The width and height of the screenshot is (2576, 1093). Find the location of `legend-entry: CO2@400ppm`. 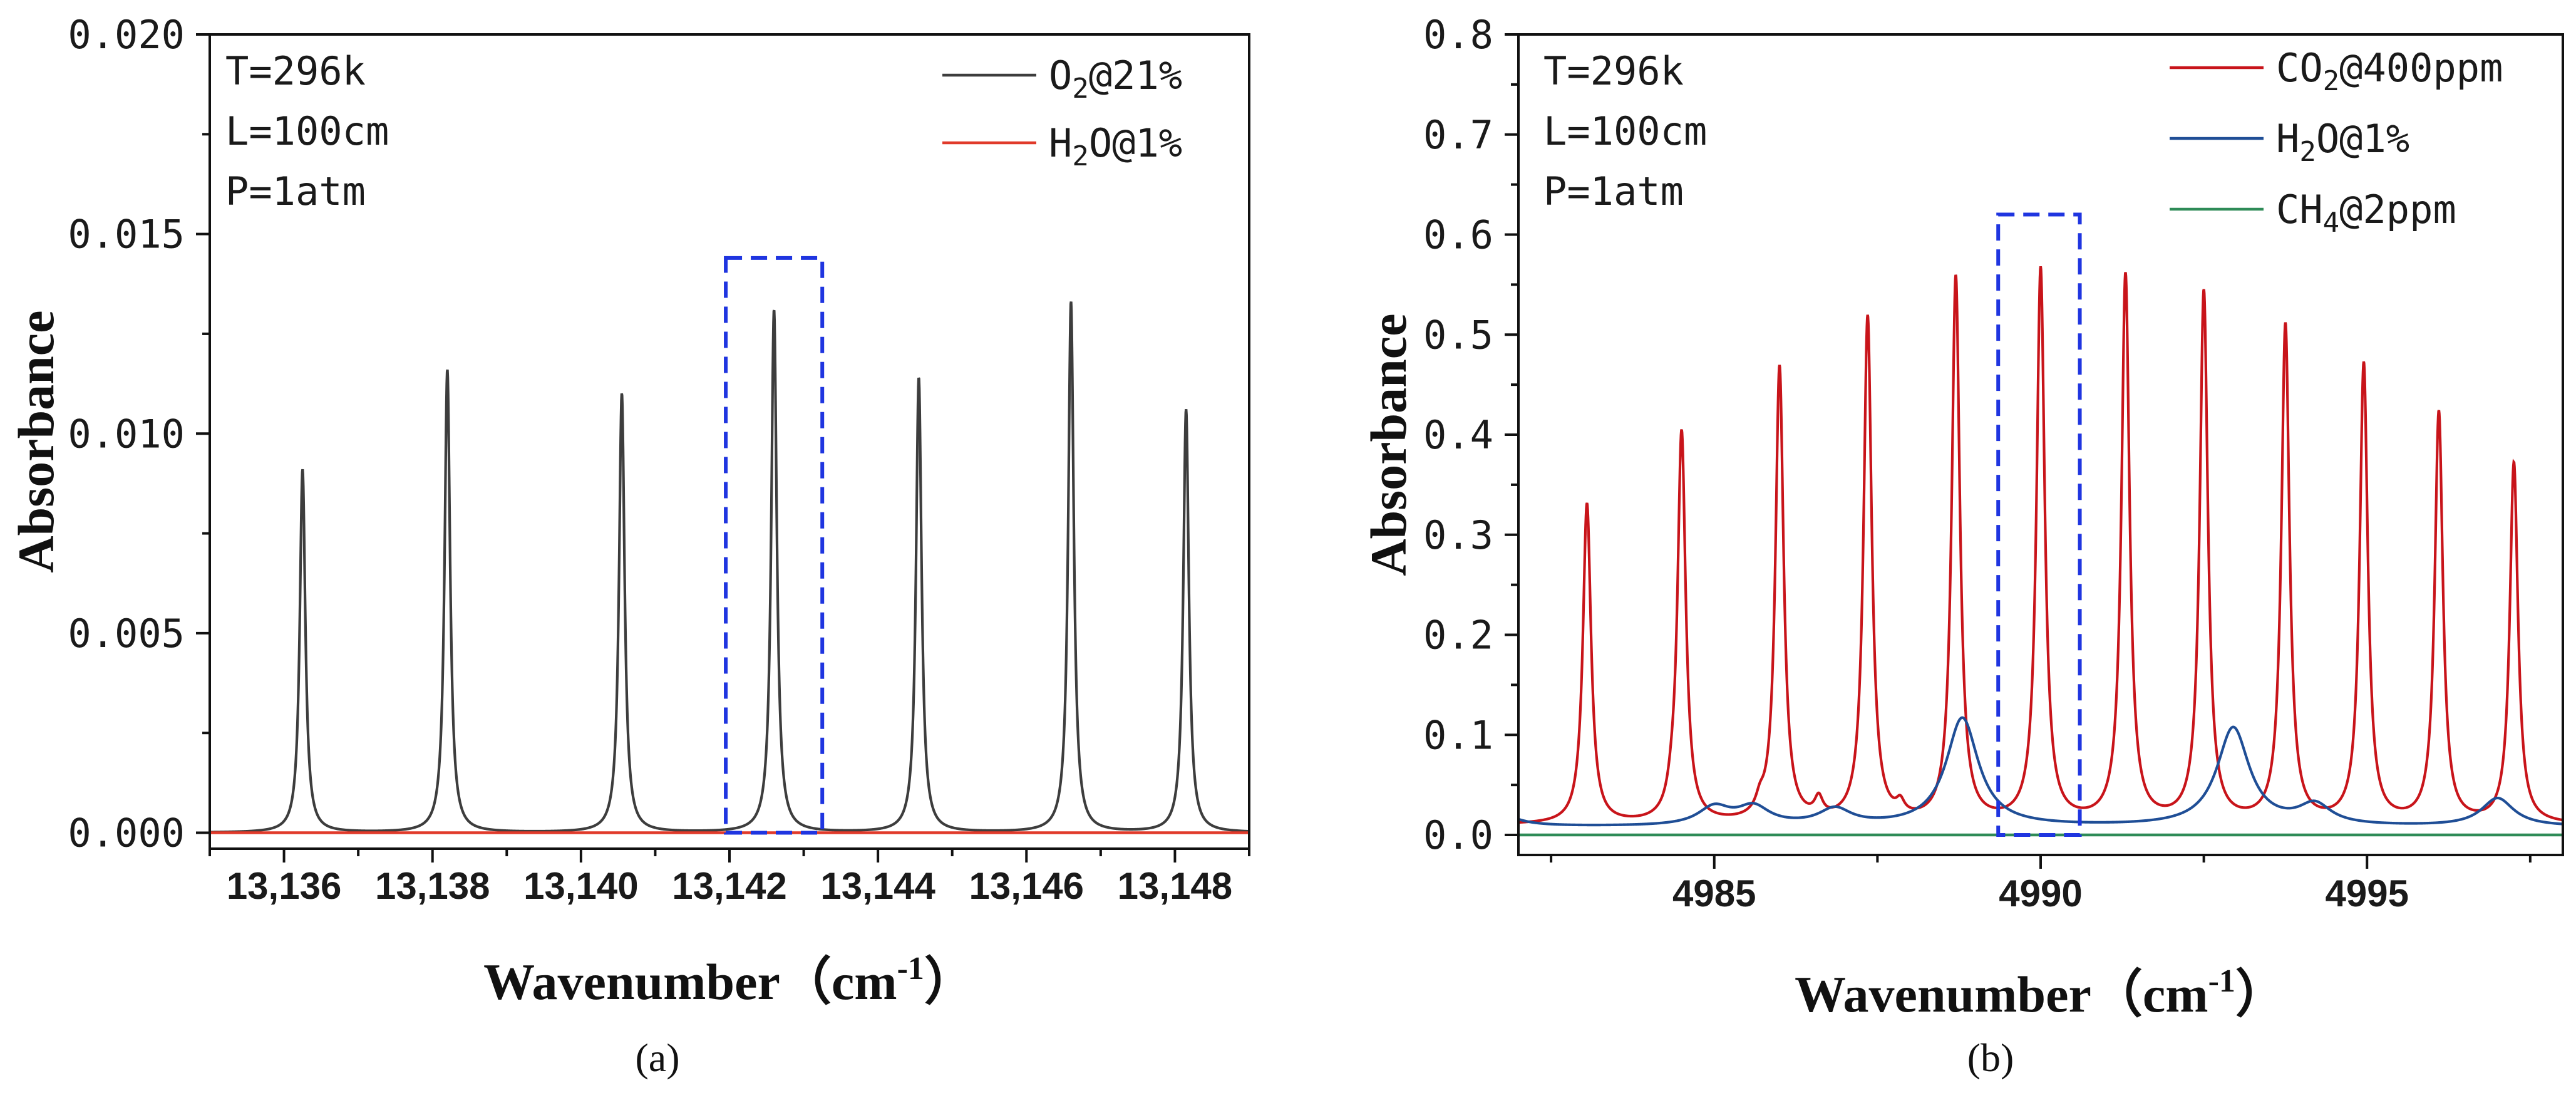

legend-entry: CO2@400ppm is located at coordinates (2389, 71).